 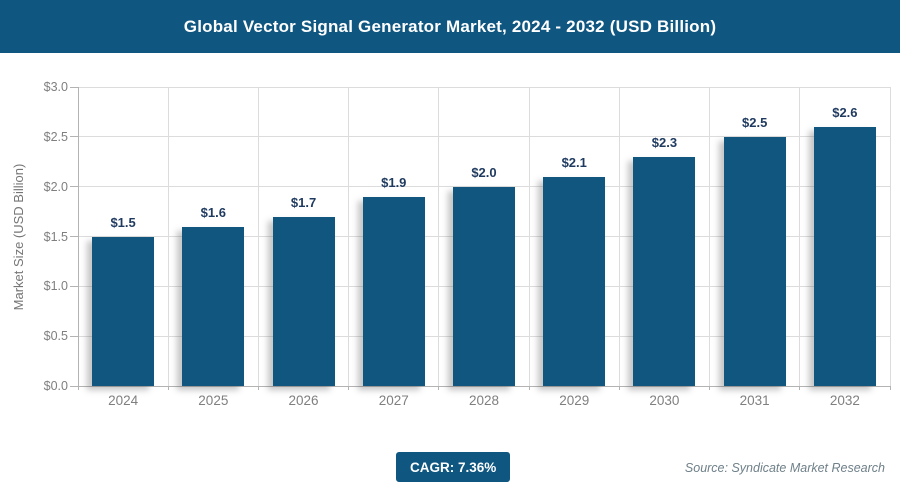 What do you see at coordinates (55, 336) in the screenshot?
I see `y-tick-label: $0.5` at bounding box center [55, 336].